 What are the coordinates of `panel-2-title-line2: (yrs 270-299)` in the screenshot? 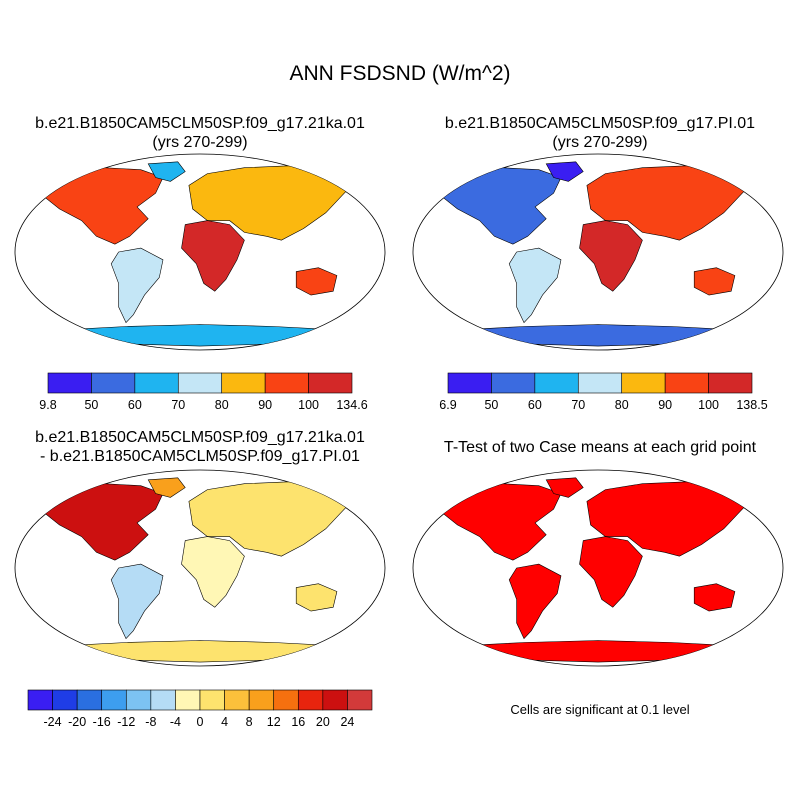 It's located at (600, 142).